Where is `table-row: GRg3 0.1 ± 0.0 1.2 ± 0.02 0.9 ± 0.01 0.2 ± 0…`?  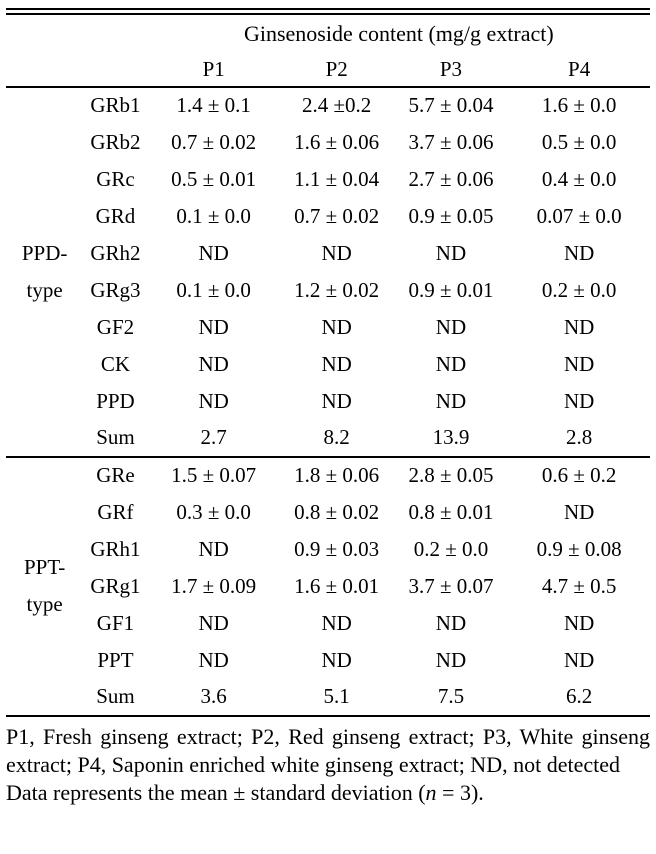
table-row: GRg3 0.1 ± 0.0 1.2 ± 0.02 0.9 ± 0.01 0.2 ± 0… is located at coordinates (328, 290).